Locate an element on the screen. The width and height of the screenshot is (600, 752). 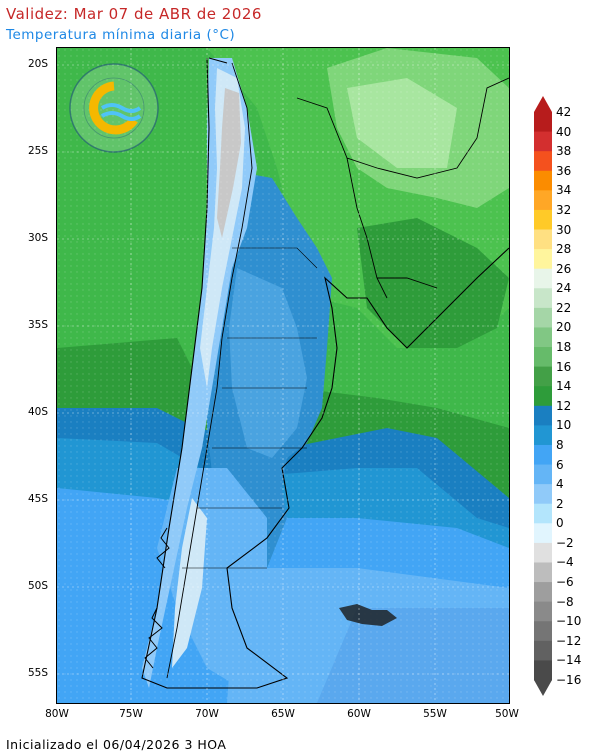
lat-label-55s: 55S is located at coordinates (38, 673).